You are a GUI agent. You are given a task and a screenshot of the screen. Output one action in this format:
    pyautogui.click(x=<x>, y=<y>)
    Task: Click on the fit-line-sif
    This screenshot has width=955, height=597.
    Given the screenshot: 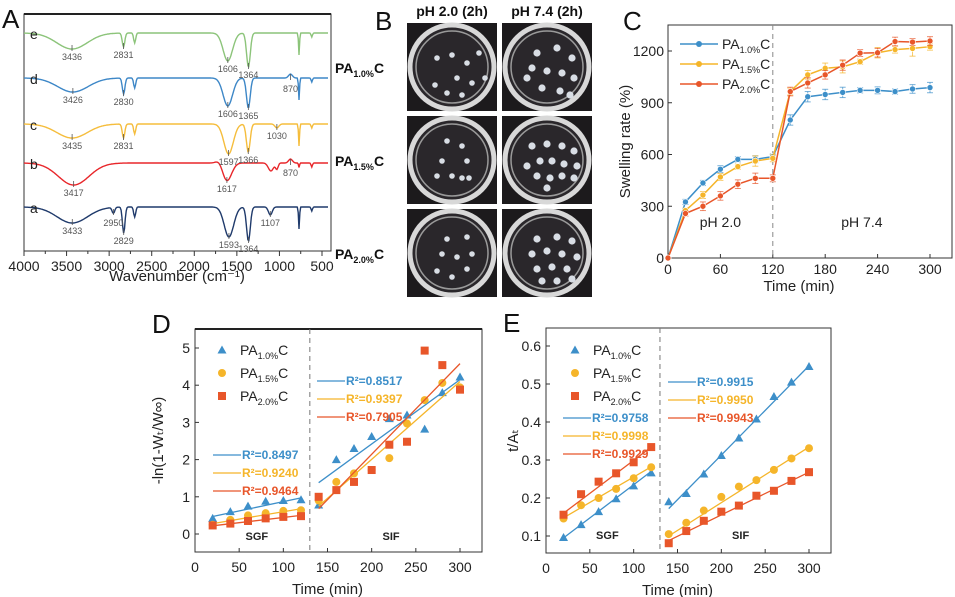 What is the action you would take?
    pyautogui.click(x=739, y=491)
    